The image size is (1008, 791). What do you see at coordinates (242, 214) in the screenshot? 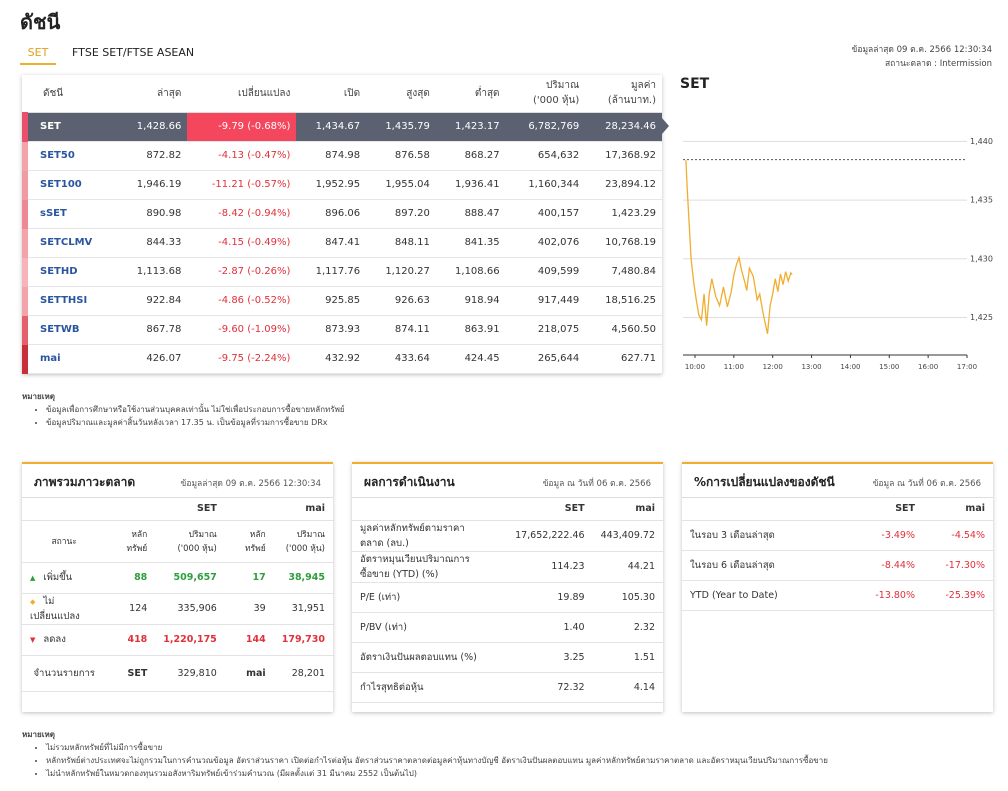
I see `cell: -8.42 (-0.94%)` at bounding box center [242, 214].